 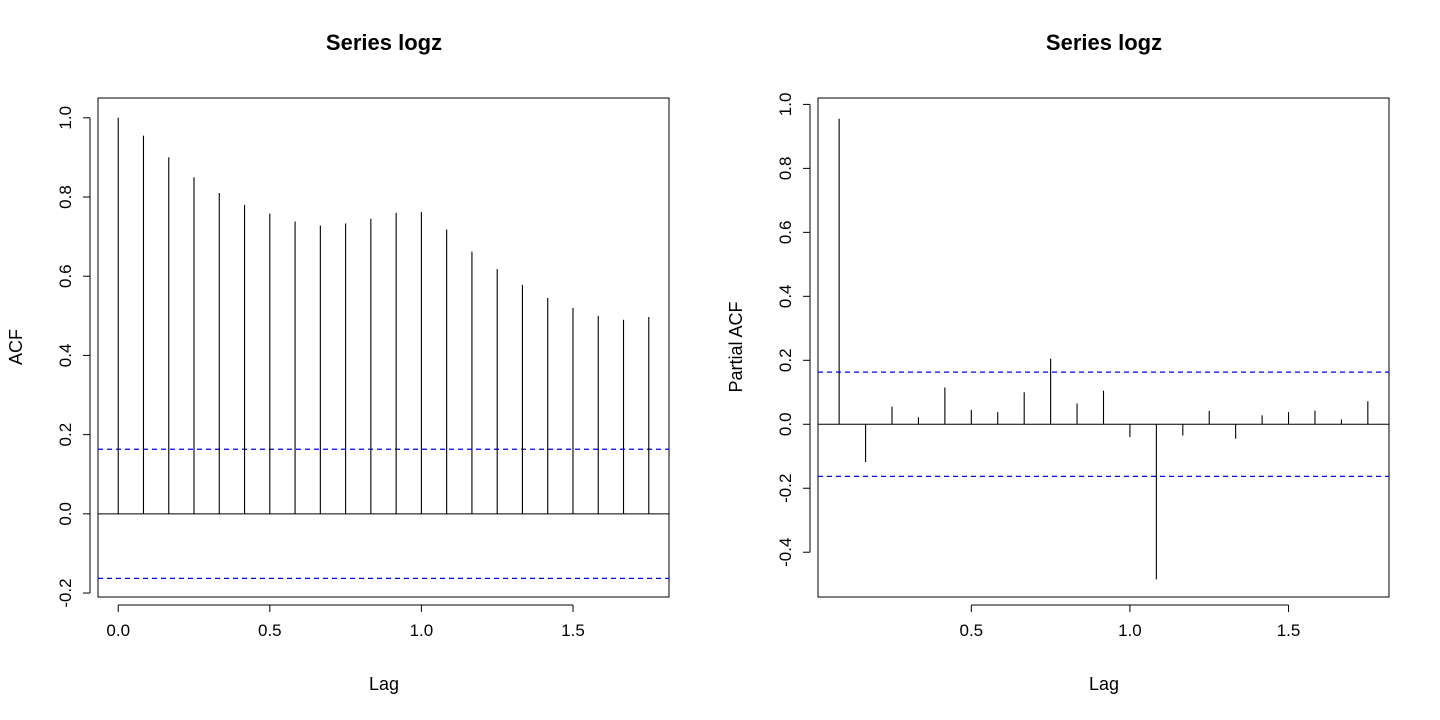 I want to click on pacf-y-axis-label: Partial ACF, so click(x=736, y=346).